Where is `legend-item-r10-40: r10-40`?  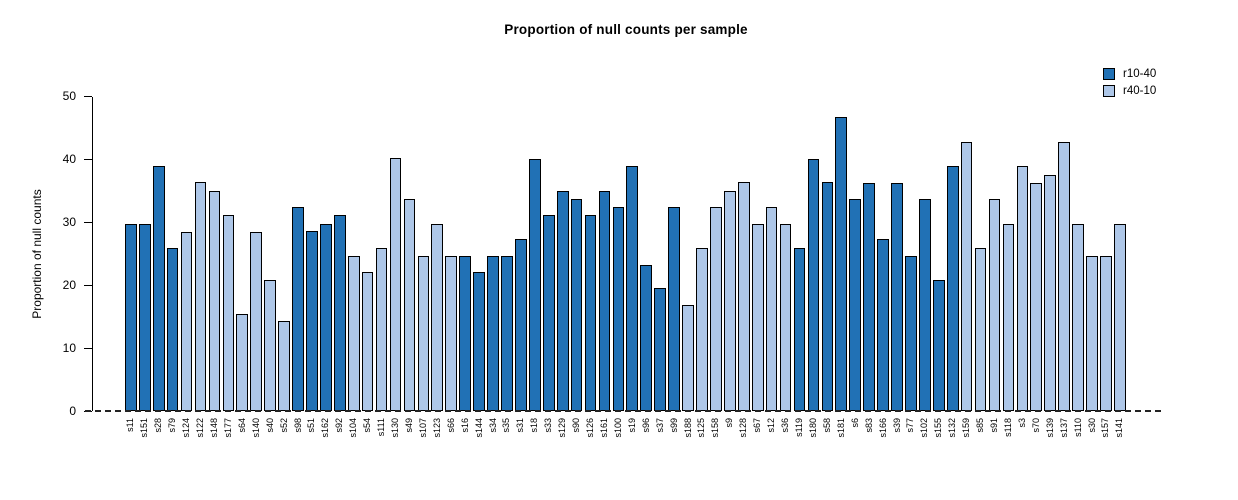 legend-item-r10-40: r10-40 is located at coordinates (1129, 74).